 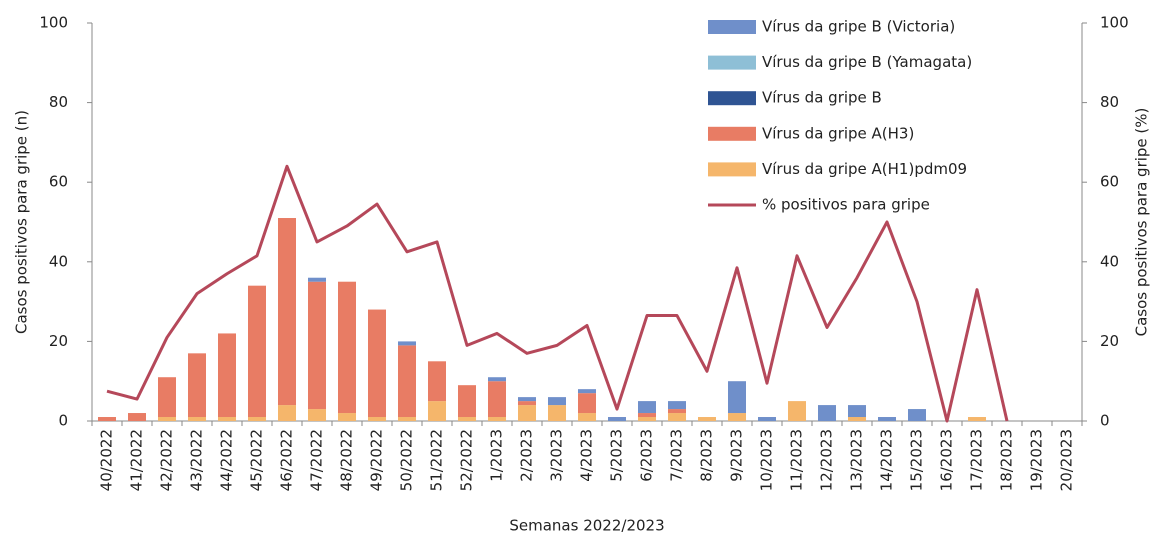 I want to click on x-tick-label: 12/2023, so click(x=827, y=460).